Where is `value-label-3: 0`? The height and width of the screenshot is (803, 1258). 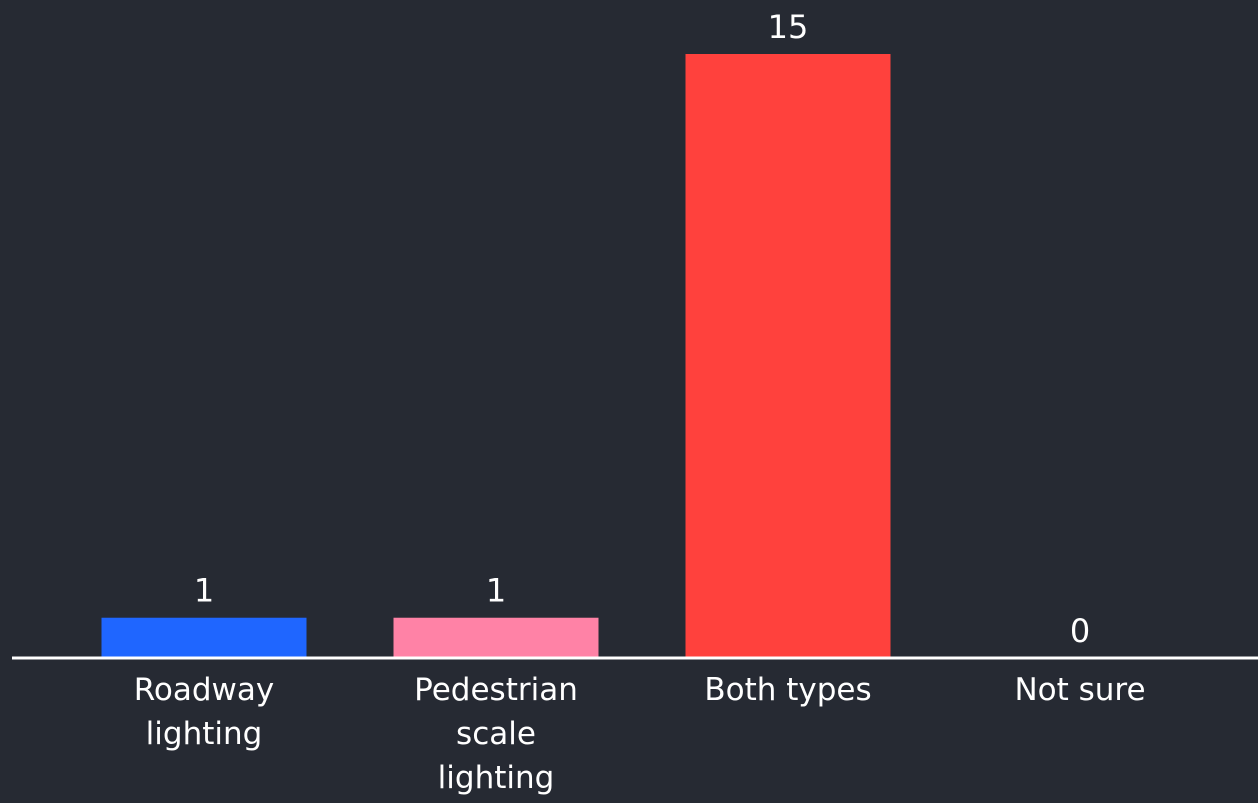 value-label-3: 0 is located at coordinates (1080, 631).